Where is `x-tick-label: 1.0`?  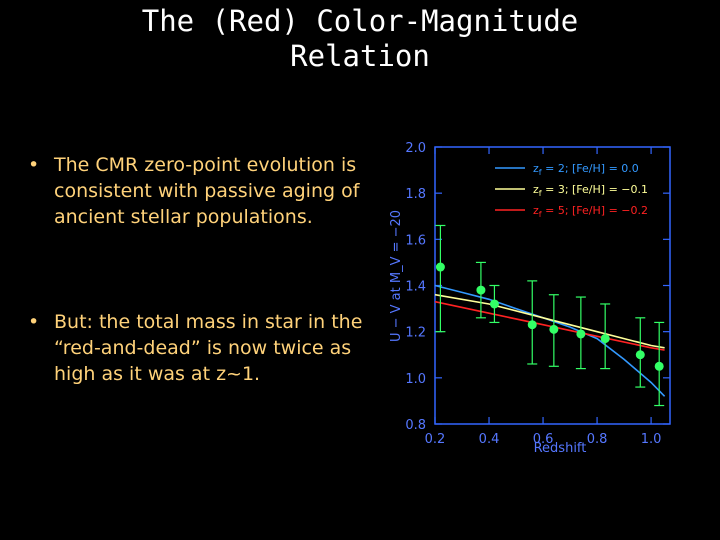
x-tick-label: 1.0 is located at coordinates (651, 439).